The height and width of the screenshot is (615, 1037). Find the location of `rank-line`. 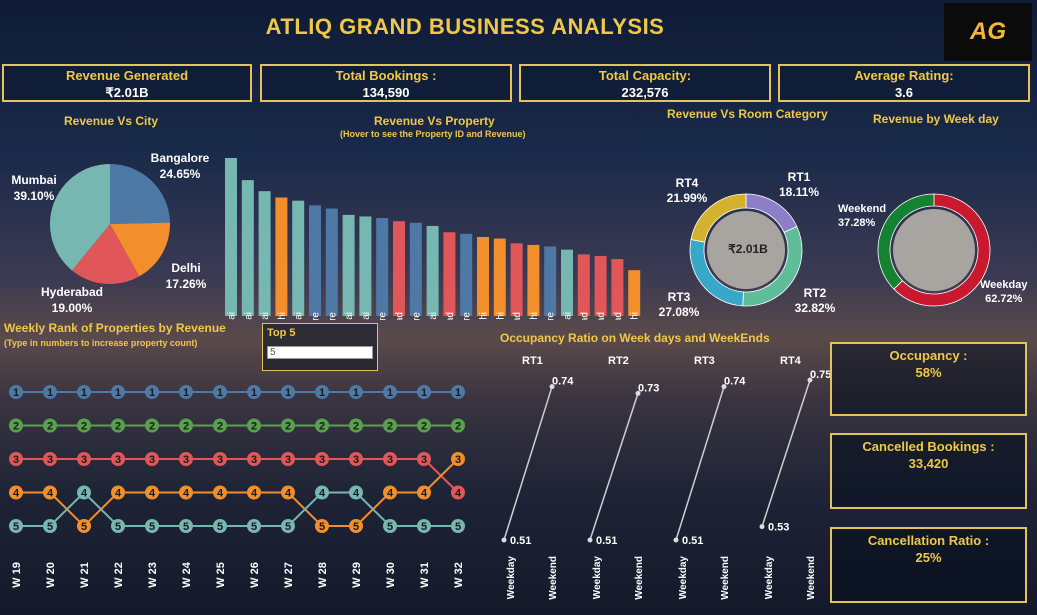

rank-line is located at coordinates (237, 493).